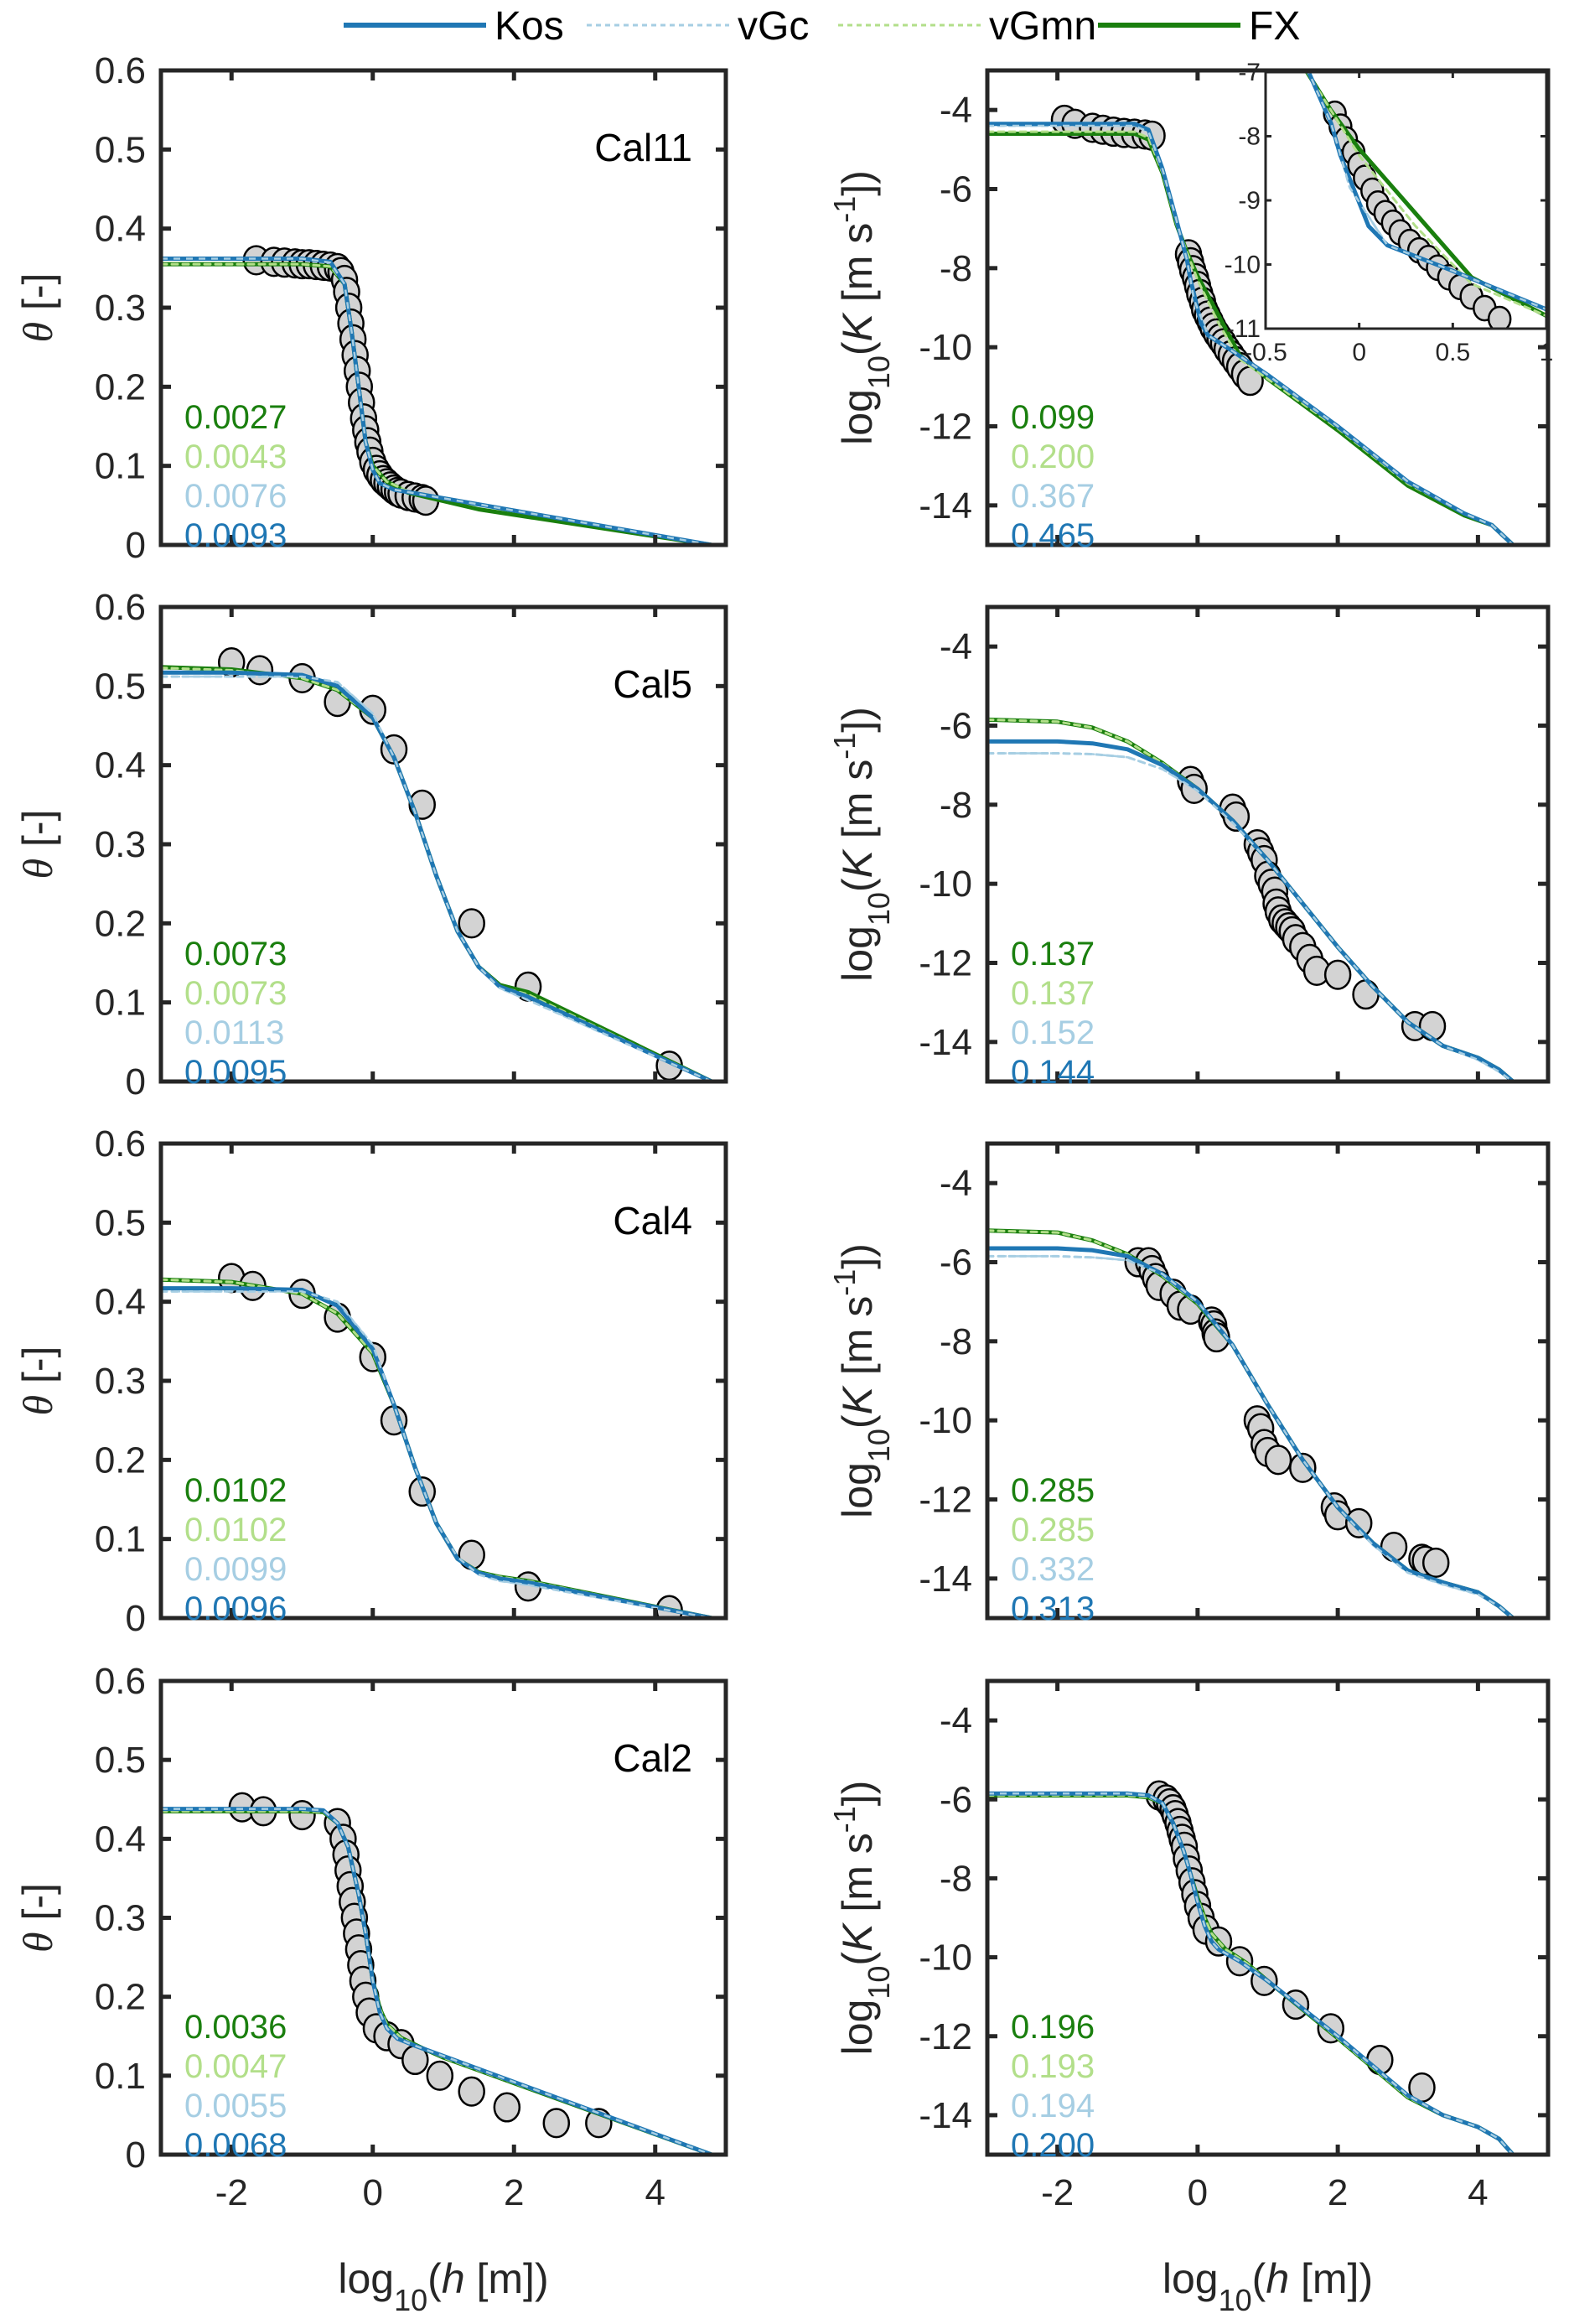 This screenshot has width=1569, height=2324. Describe the element at coordinates (1191, 2278) in the screenshot. I see `x-label-prefix: log` at that location.